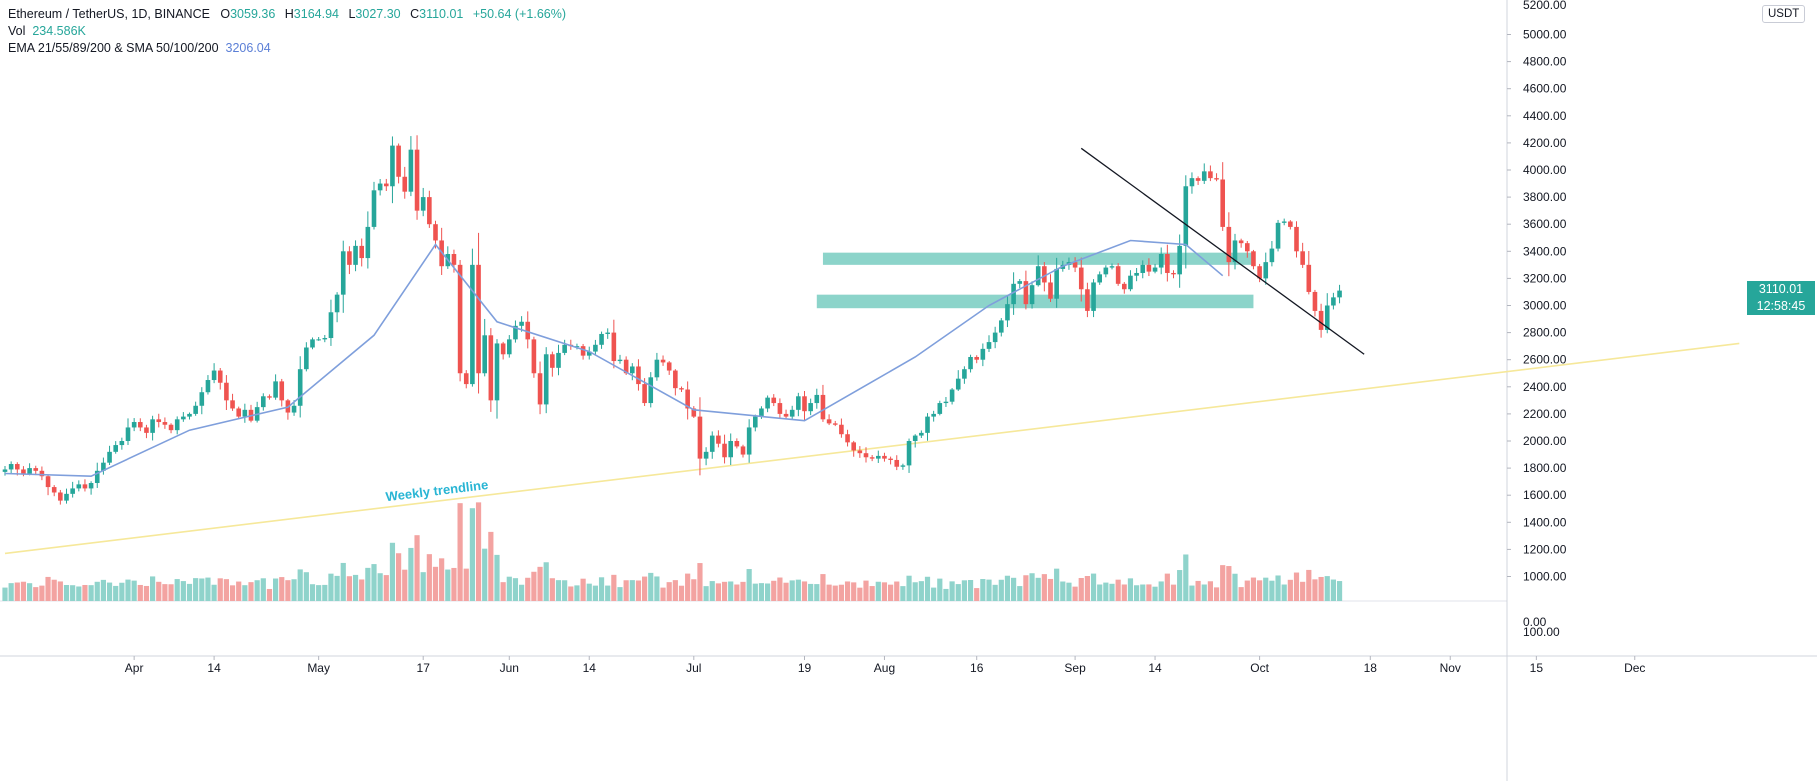 The width and height of the screenshot is (1817, 781). I want to click on volume-row: Vol 234.586K, so click(290, 31).